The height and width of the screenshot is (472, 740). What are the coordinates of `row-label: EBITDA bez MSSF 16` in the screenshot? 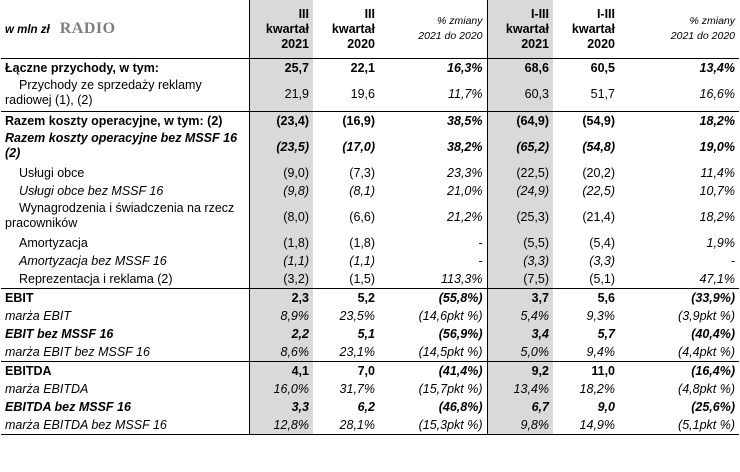 It's located at (68, 406).